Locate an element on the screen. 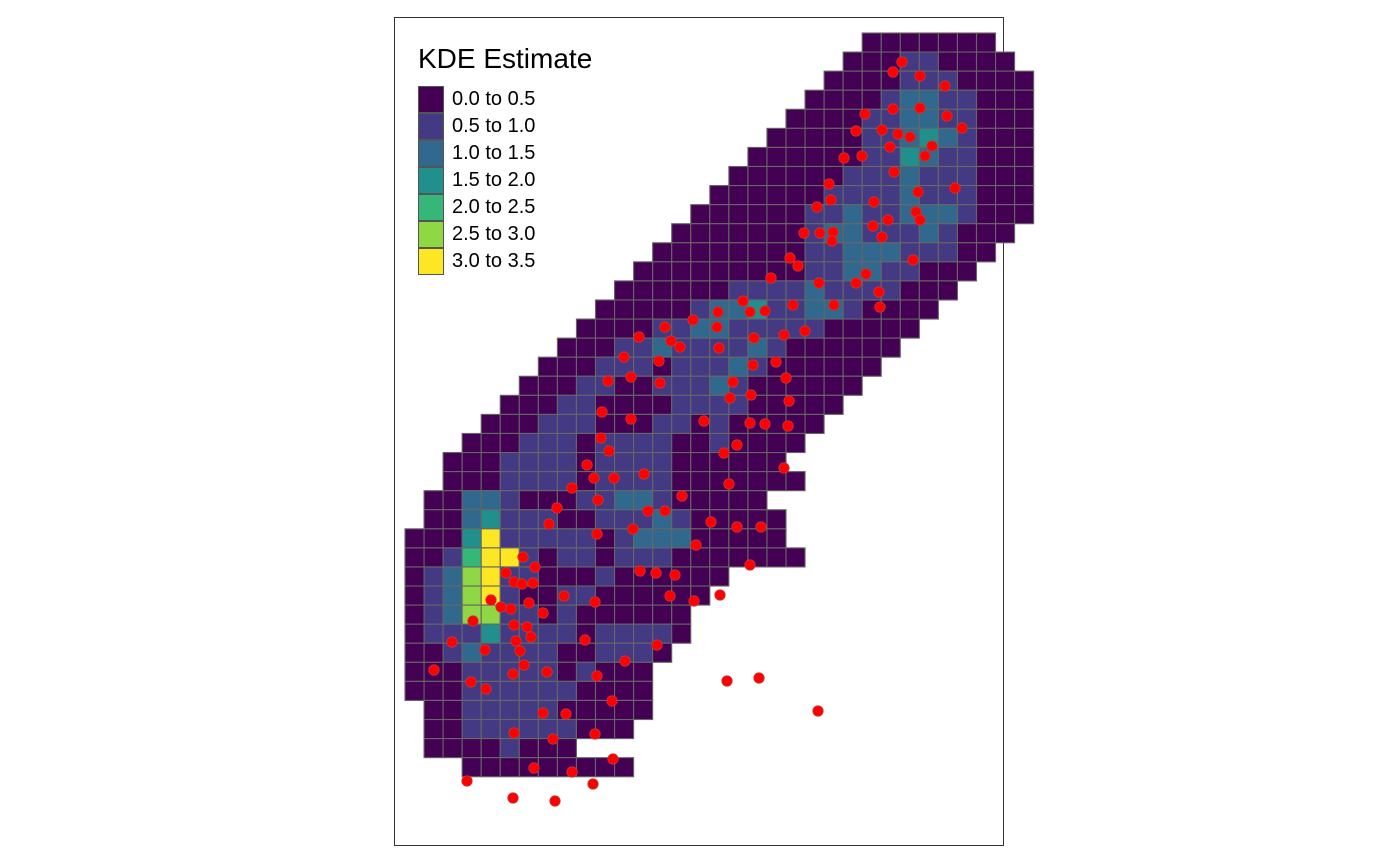  legend-label: 1.0 to 1.5 is located at coordinates (494, 153).